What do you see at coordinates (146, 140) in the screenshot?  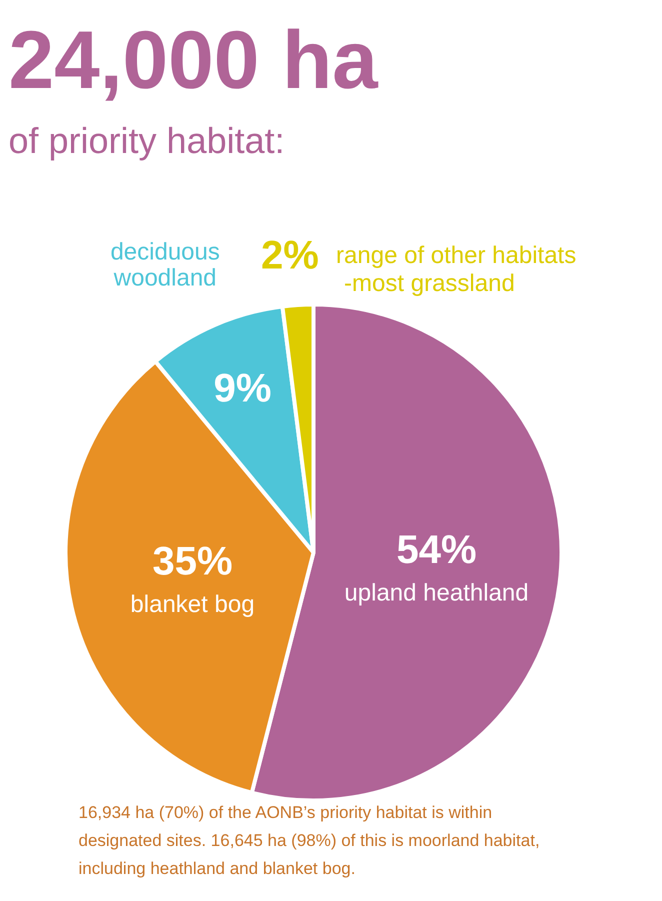 I see `chart-subtitle: of priority habitat:` at bounding box center [146, 140].